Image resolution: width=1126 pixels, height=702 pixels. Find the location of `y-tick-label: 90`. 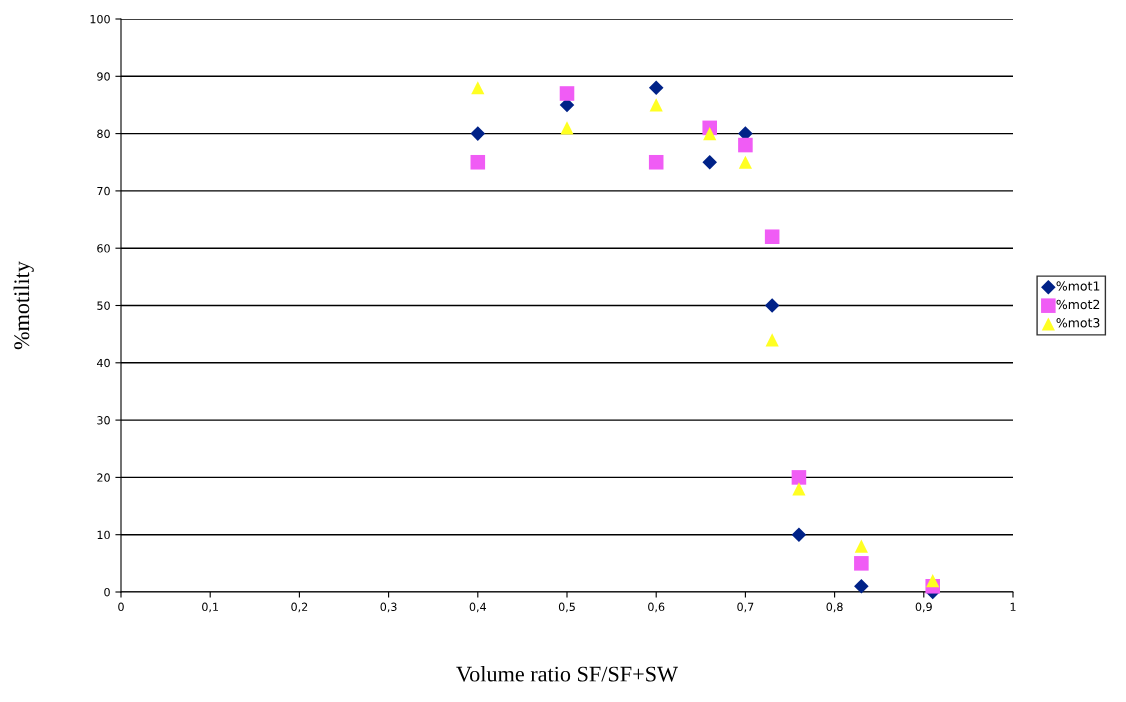

y-tick-label: 90 is located at coordinates (103, 76).